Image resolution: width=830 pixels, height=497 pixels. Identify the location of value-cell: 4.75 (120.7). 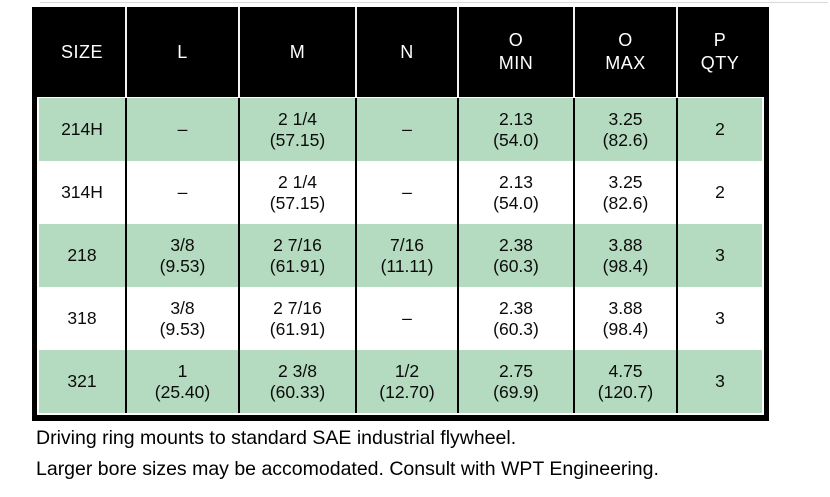
(624, 381).